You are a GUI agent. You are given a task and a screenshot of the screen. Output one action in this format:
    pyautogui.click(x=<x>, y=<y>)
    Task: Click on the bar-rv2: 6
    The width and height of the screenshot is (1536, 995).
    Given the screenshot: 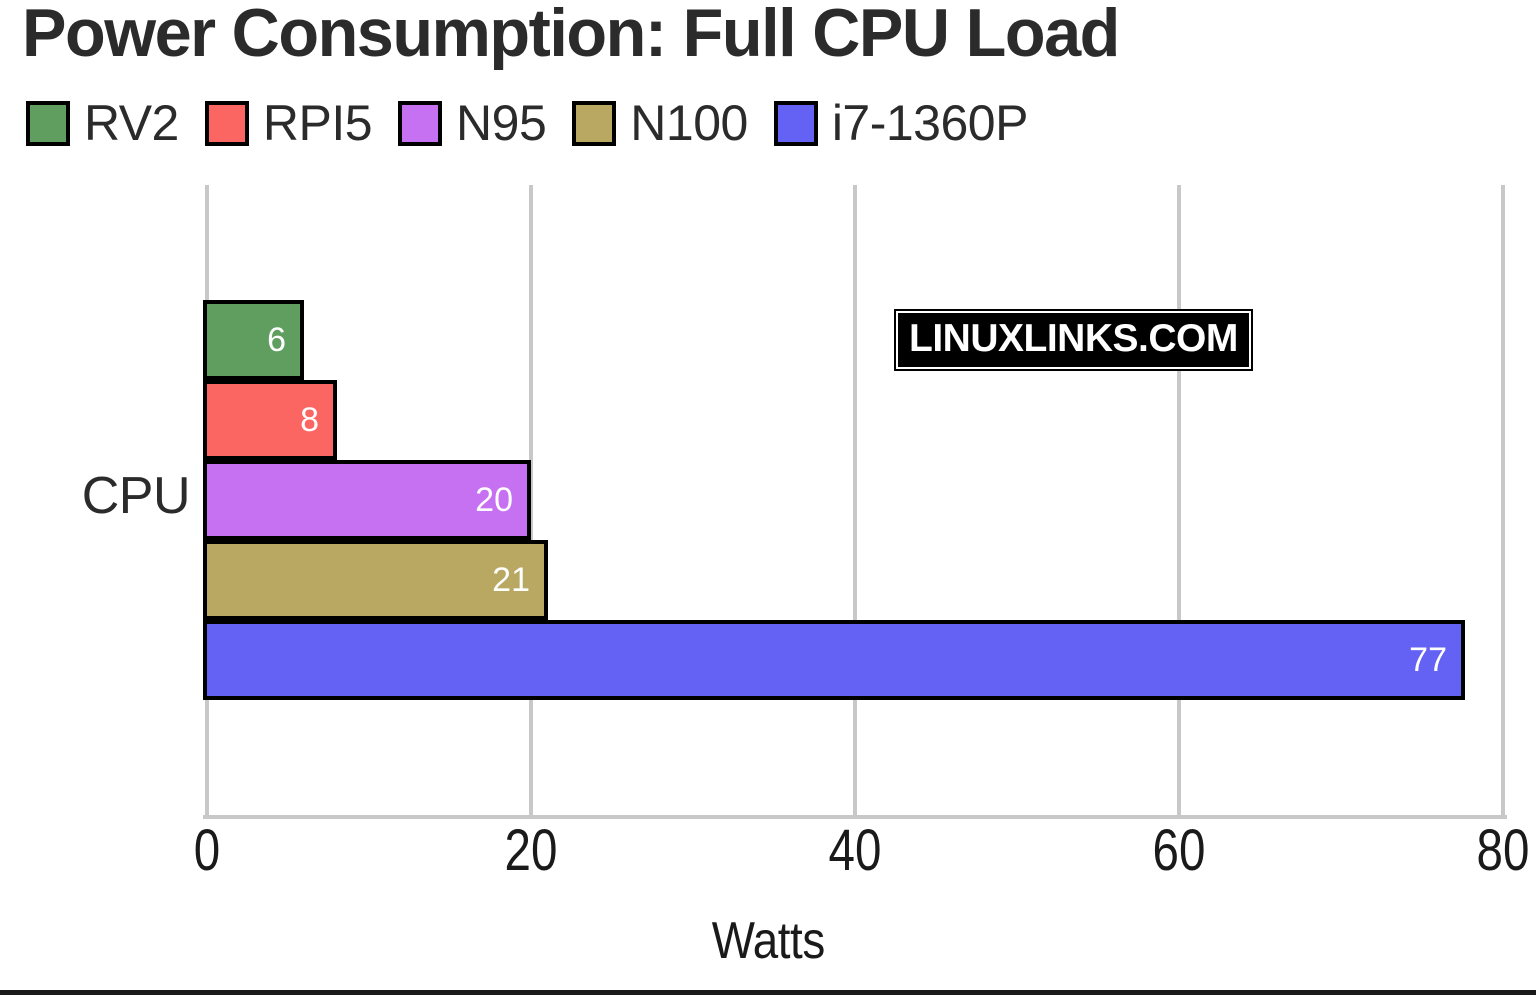 What is the action you would take?
    pyautogui.click(x=253, y=340)
    